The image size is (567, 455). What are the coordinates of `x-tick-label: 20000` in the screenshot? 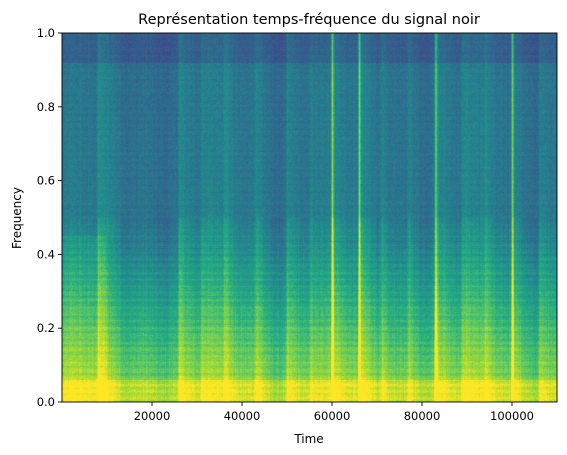 It's located at (152, 416).